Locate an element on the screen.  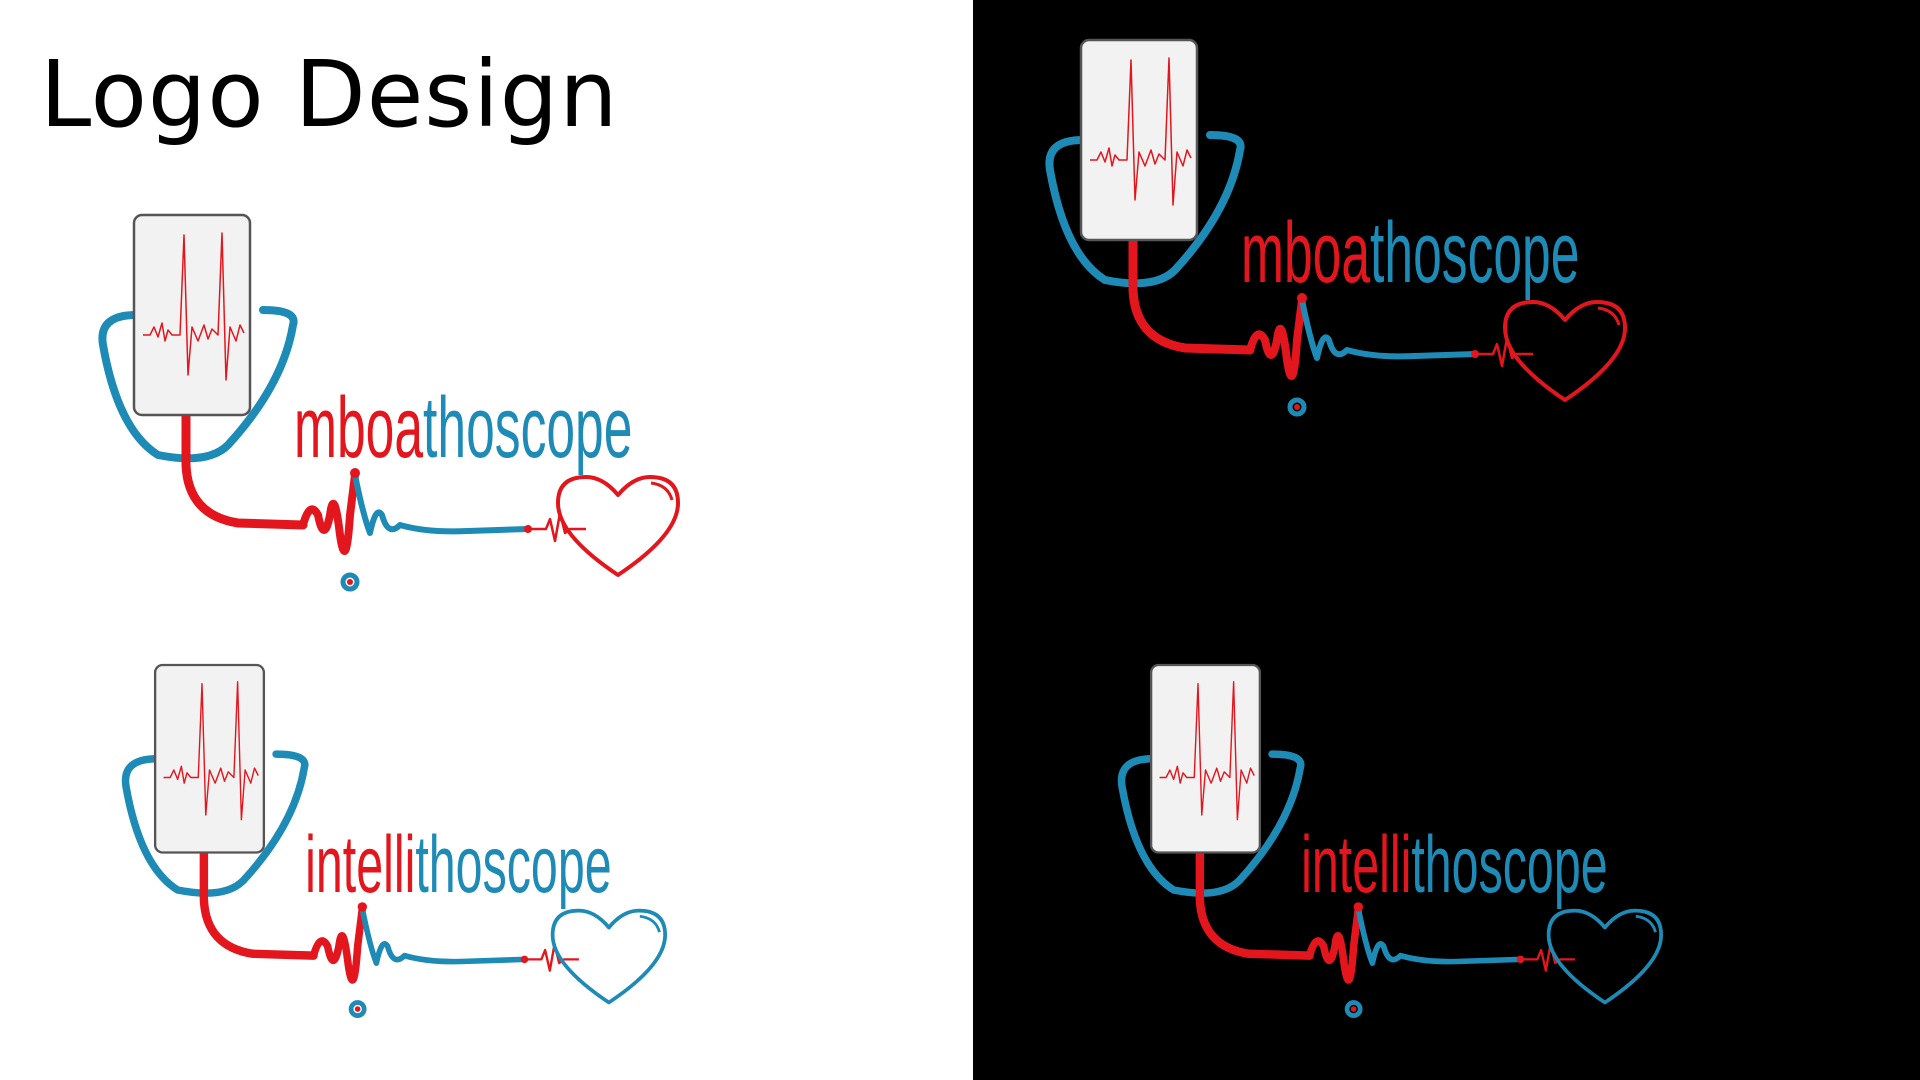
slide-title: Logo Design is located at coordinates (329, 94).